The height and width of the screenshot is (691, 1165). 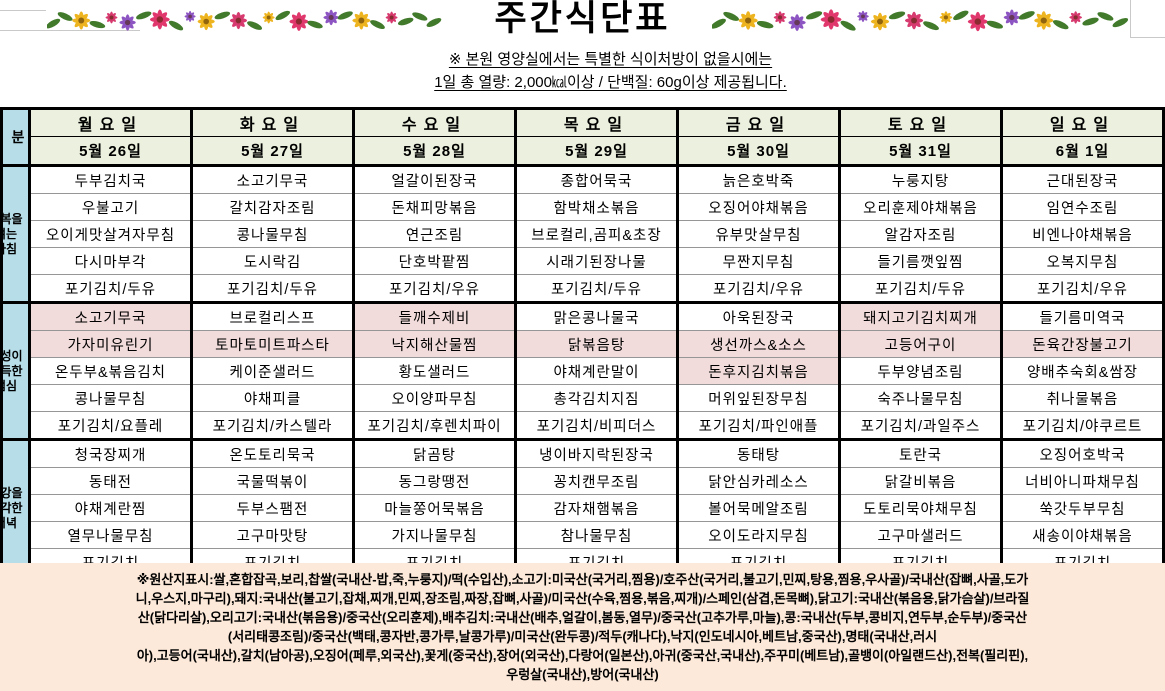 I want to click on menu-item-cell: 돈육간장불고기, so click(x=1082, y=344).